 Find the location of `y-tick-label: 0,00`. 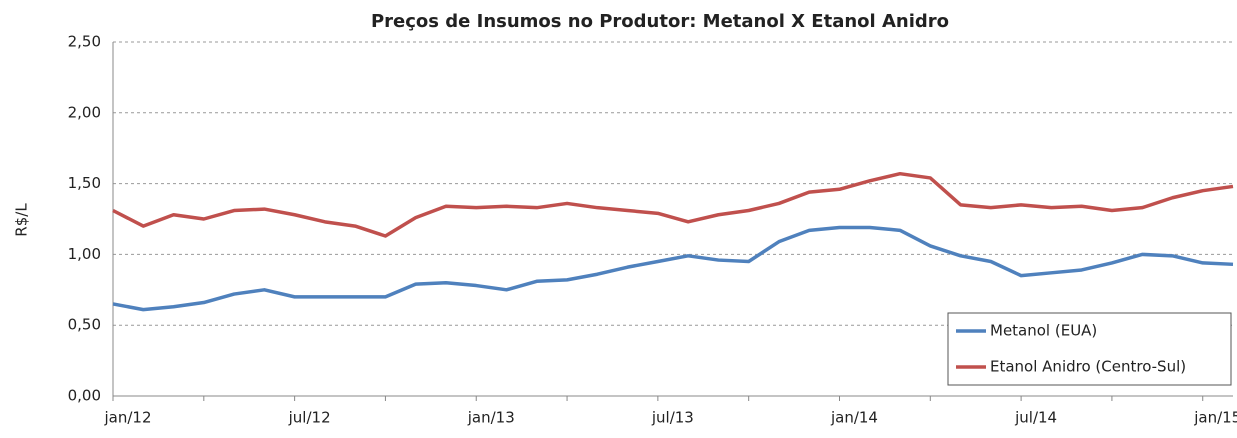

y-tick-label: 0,00 is located at coordinates (84, 396).